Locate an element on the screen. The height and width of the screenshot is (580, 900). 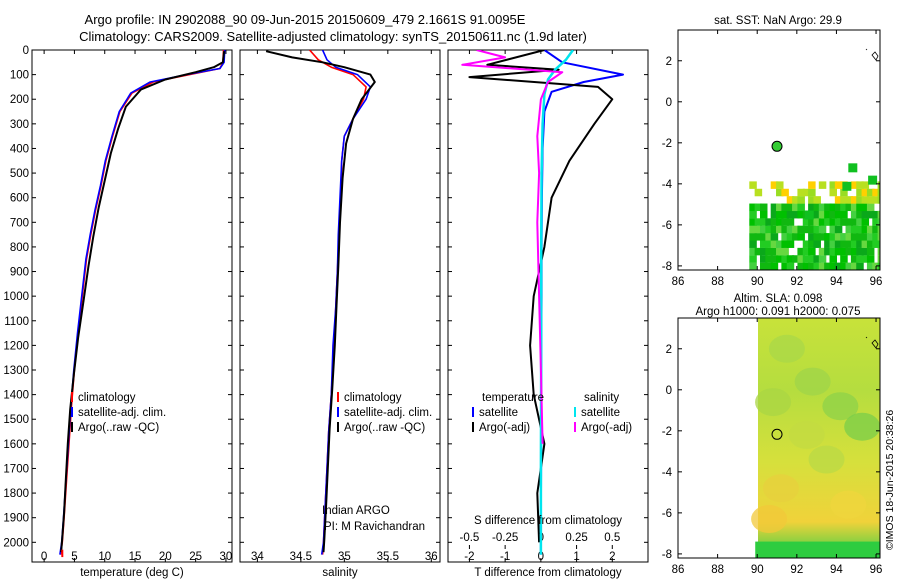
y-tick-label: 1800 is located at coordinates (16, 494).